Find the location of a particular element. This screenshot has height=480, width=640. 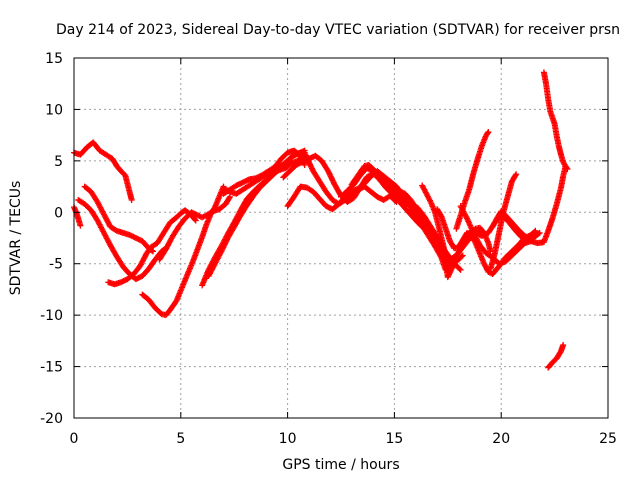

series-arc7 is located at coordinates (194, 228).